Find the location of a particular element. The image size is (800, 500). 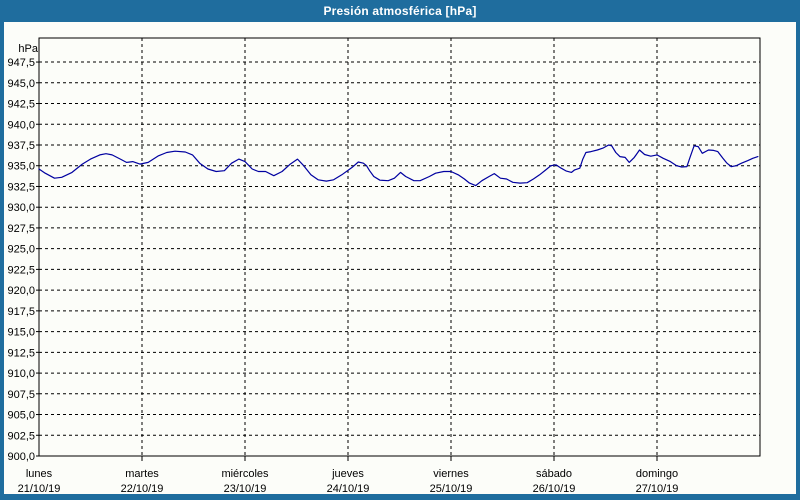

y-tick-label: 930,0 is located at coordinates (21, 208).